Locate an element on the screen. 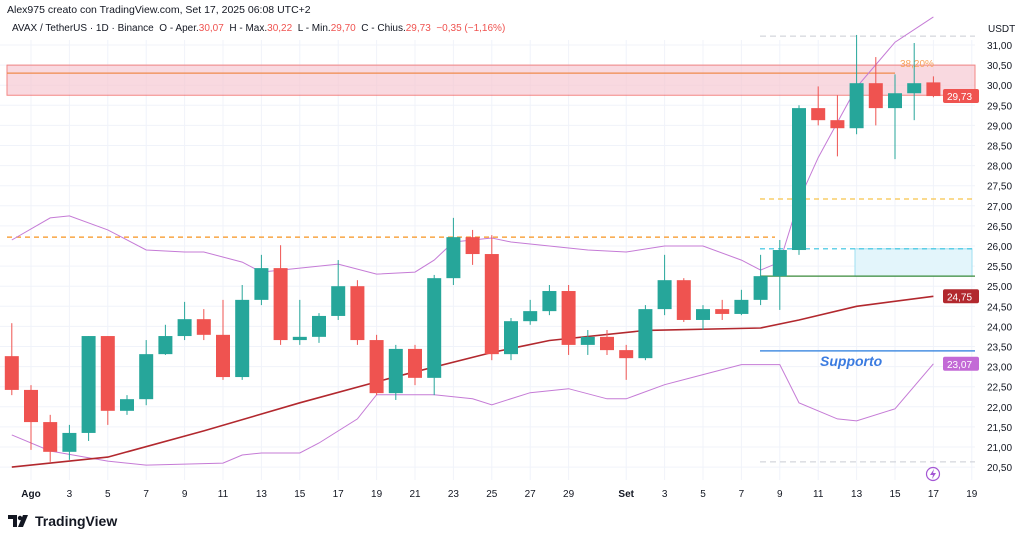 This screenshot has height=542, width=1024. tradingview-logo: TradingView is located at coordinates (62, 521).